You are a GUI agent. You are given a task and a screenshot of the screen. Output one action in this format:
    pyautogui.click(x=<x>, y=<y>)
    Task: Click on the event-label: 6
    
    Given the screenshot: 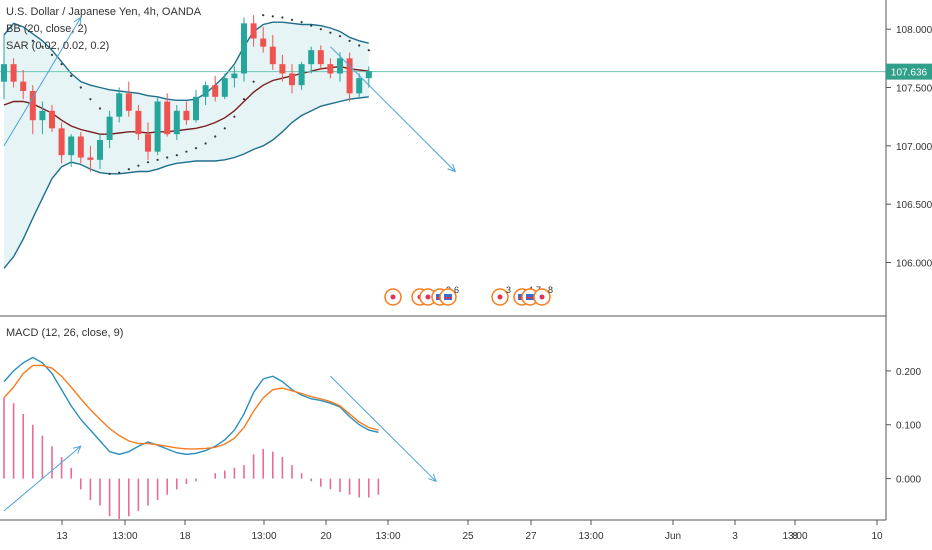 What is the action you would take?
    pyautogui.click(x=456, y=290)
    